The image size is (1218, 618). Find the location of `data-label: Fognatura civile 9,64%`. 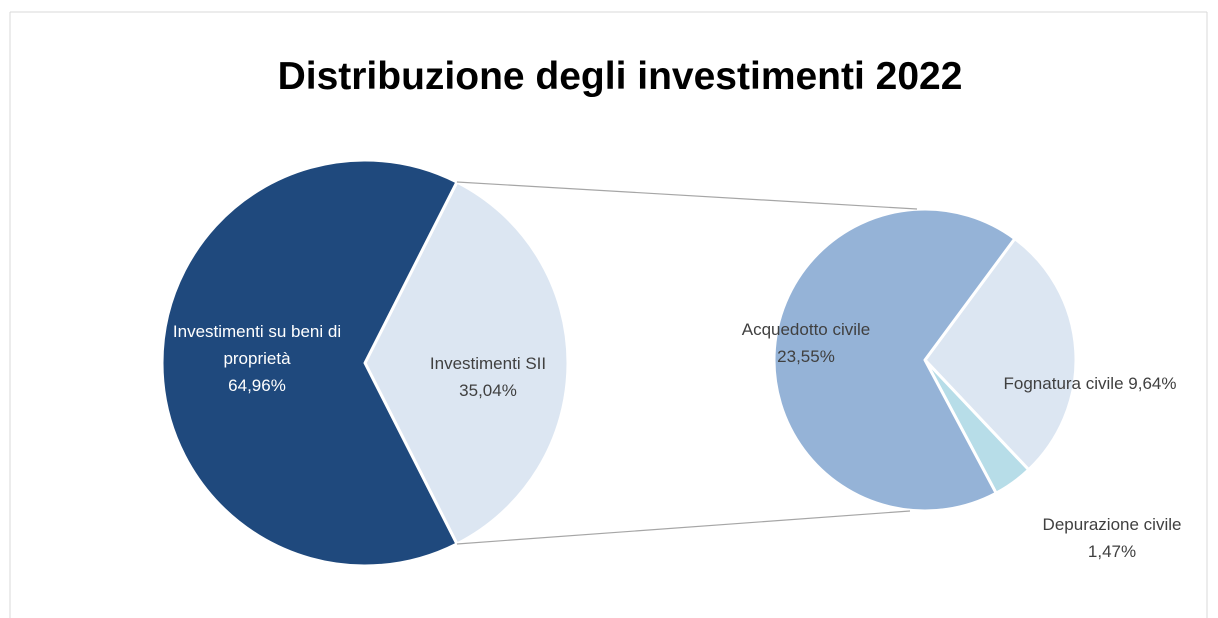

data-label: Fognatura civile 9,64% is located at coordinates (1090, 383).